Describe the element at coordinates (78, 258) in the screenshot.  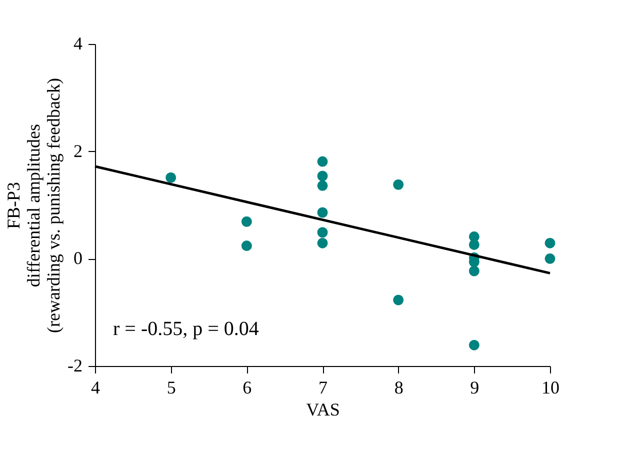
I see `y-tick-label: 0` at that location.